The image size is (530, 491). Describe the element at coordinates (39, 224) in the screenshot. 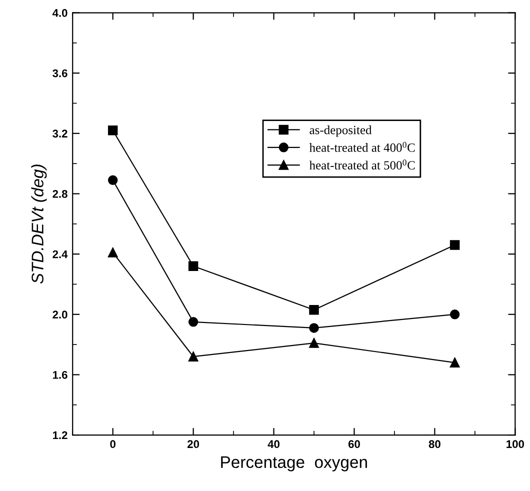

I see `y-axis-title: STD.DEVt (deg)` at that location.